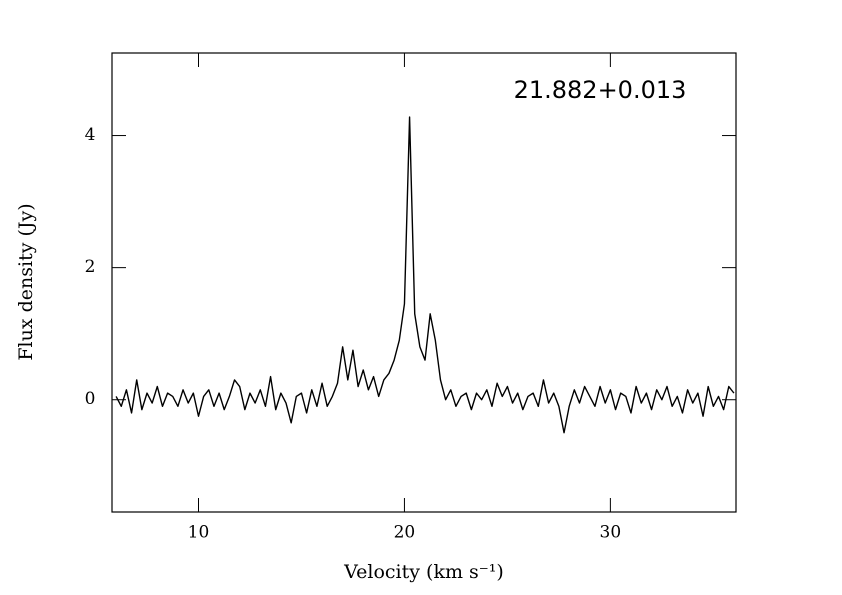 Image resolution: width=842 pixels, height=595 pixels. What do you see at coordinates (199, 533) in the screenshot?
I see `x-tick-label: 10` at bounding box center [199, 533].